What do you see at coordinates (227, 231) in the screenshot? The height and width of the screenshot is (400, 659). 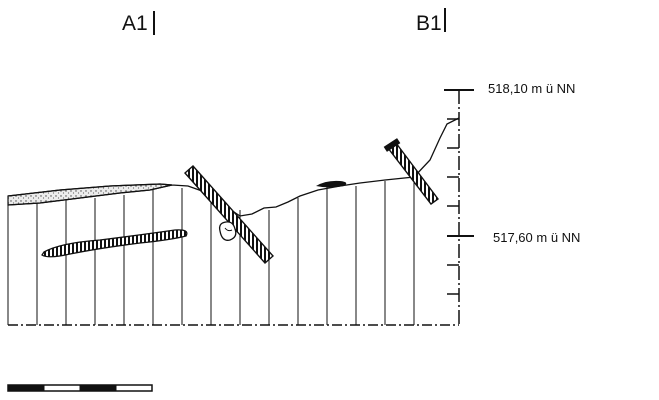 I see `stone-object` at bounding box center [227, 231].